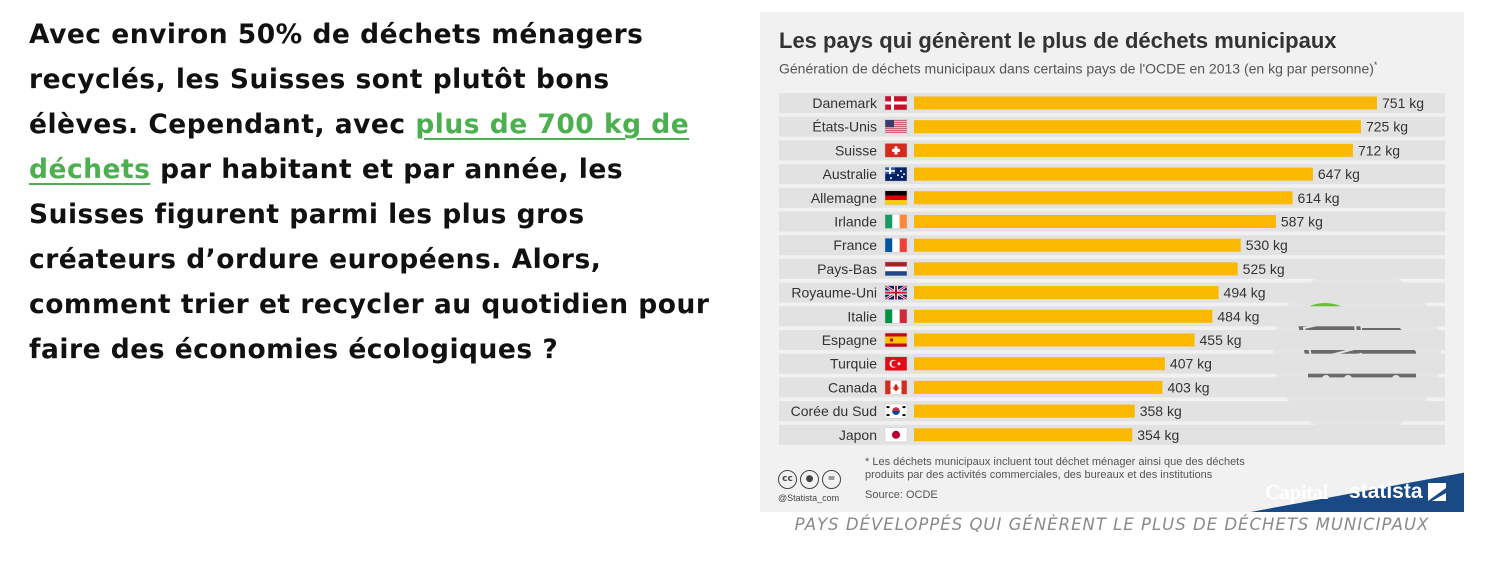  I want to click on category-label: Royaume-Uni, so click(834, 293).